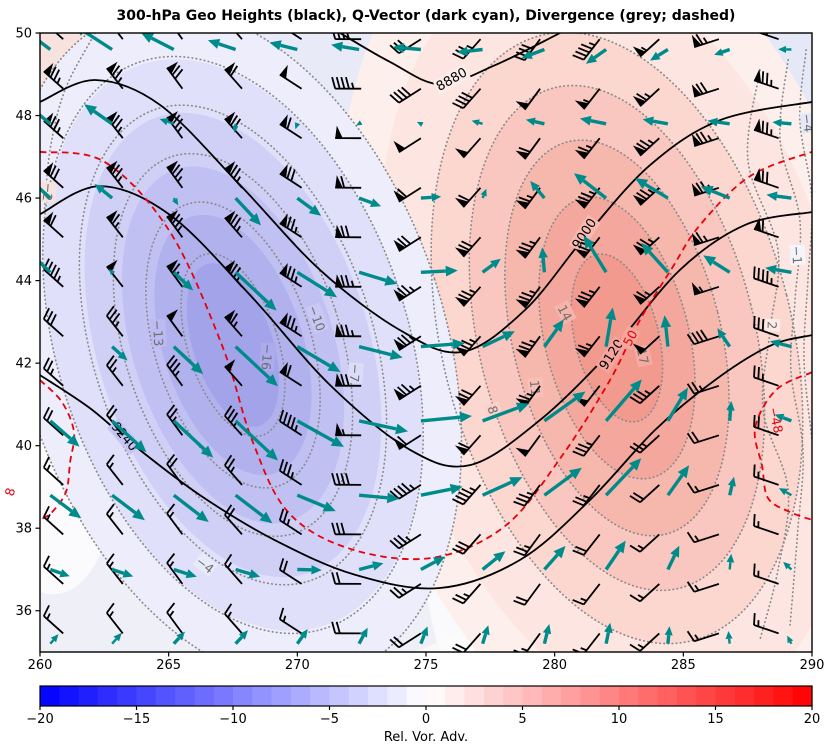 Image resolution: width=835 pixels, height=753 pixels. Describe the element at coordinates (683, 665) in the screenshot. I see `x-tick-label: 285` at that location.